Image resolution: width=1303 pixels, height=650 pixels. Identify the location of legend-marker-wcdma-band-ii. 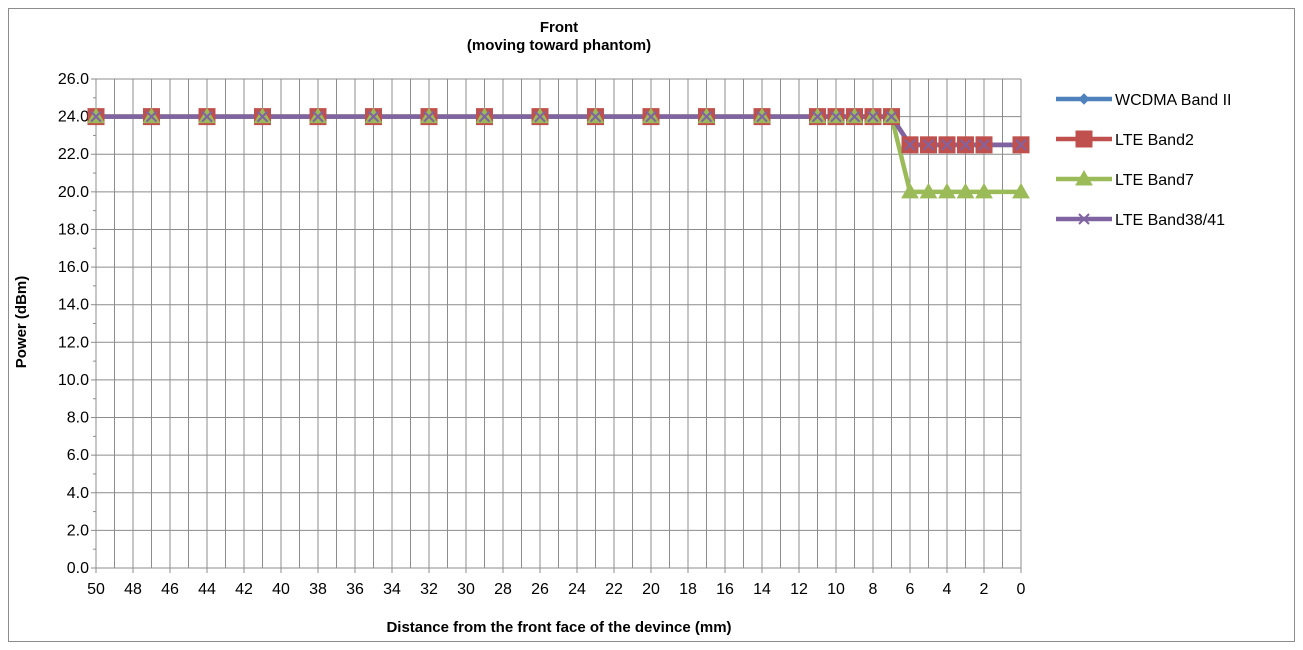
(1084, 99).